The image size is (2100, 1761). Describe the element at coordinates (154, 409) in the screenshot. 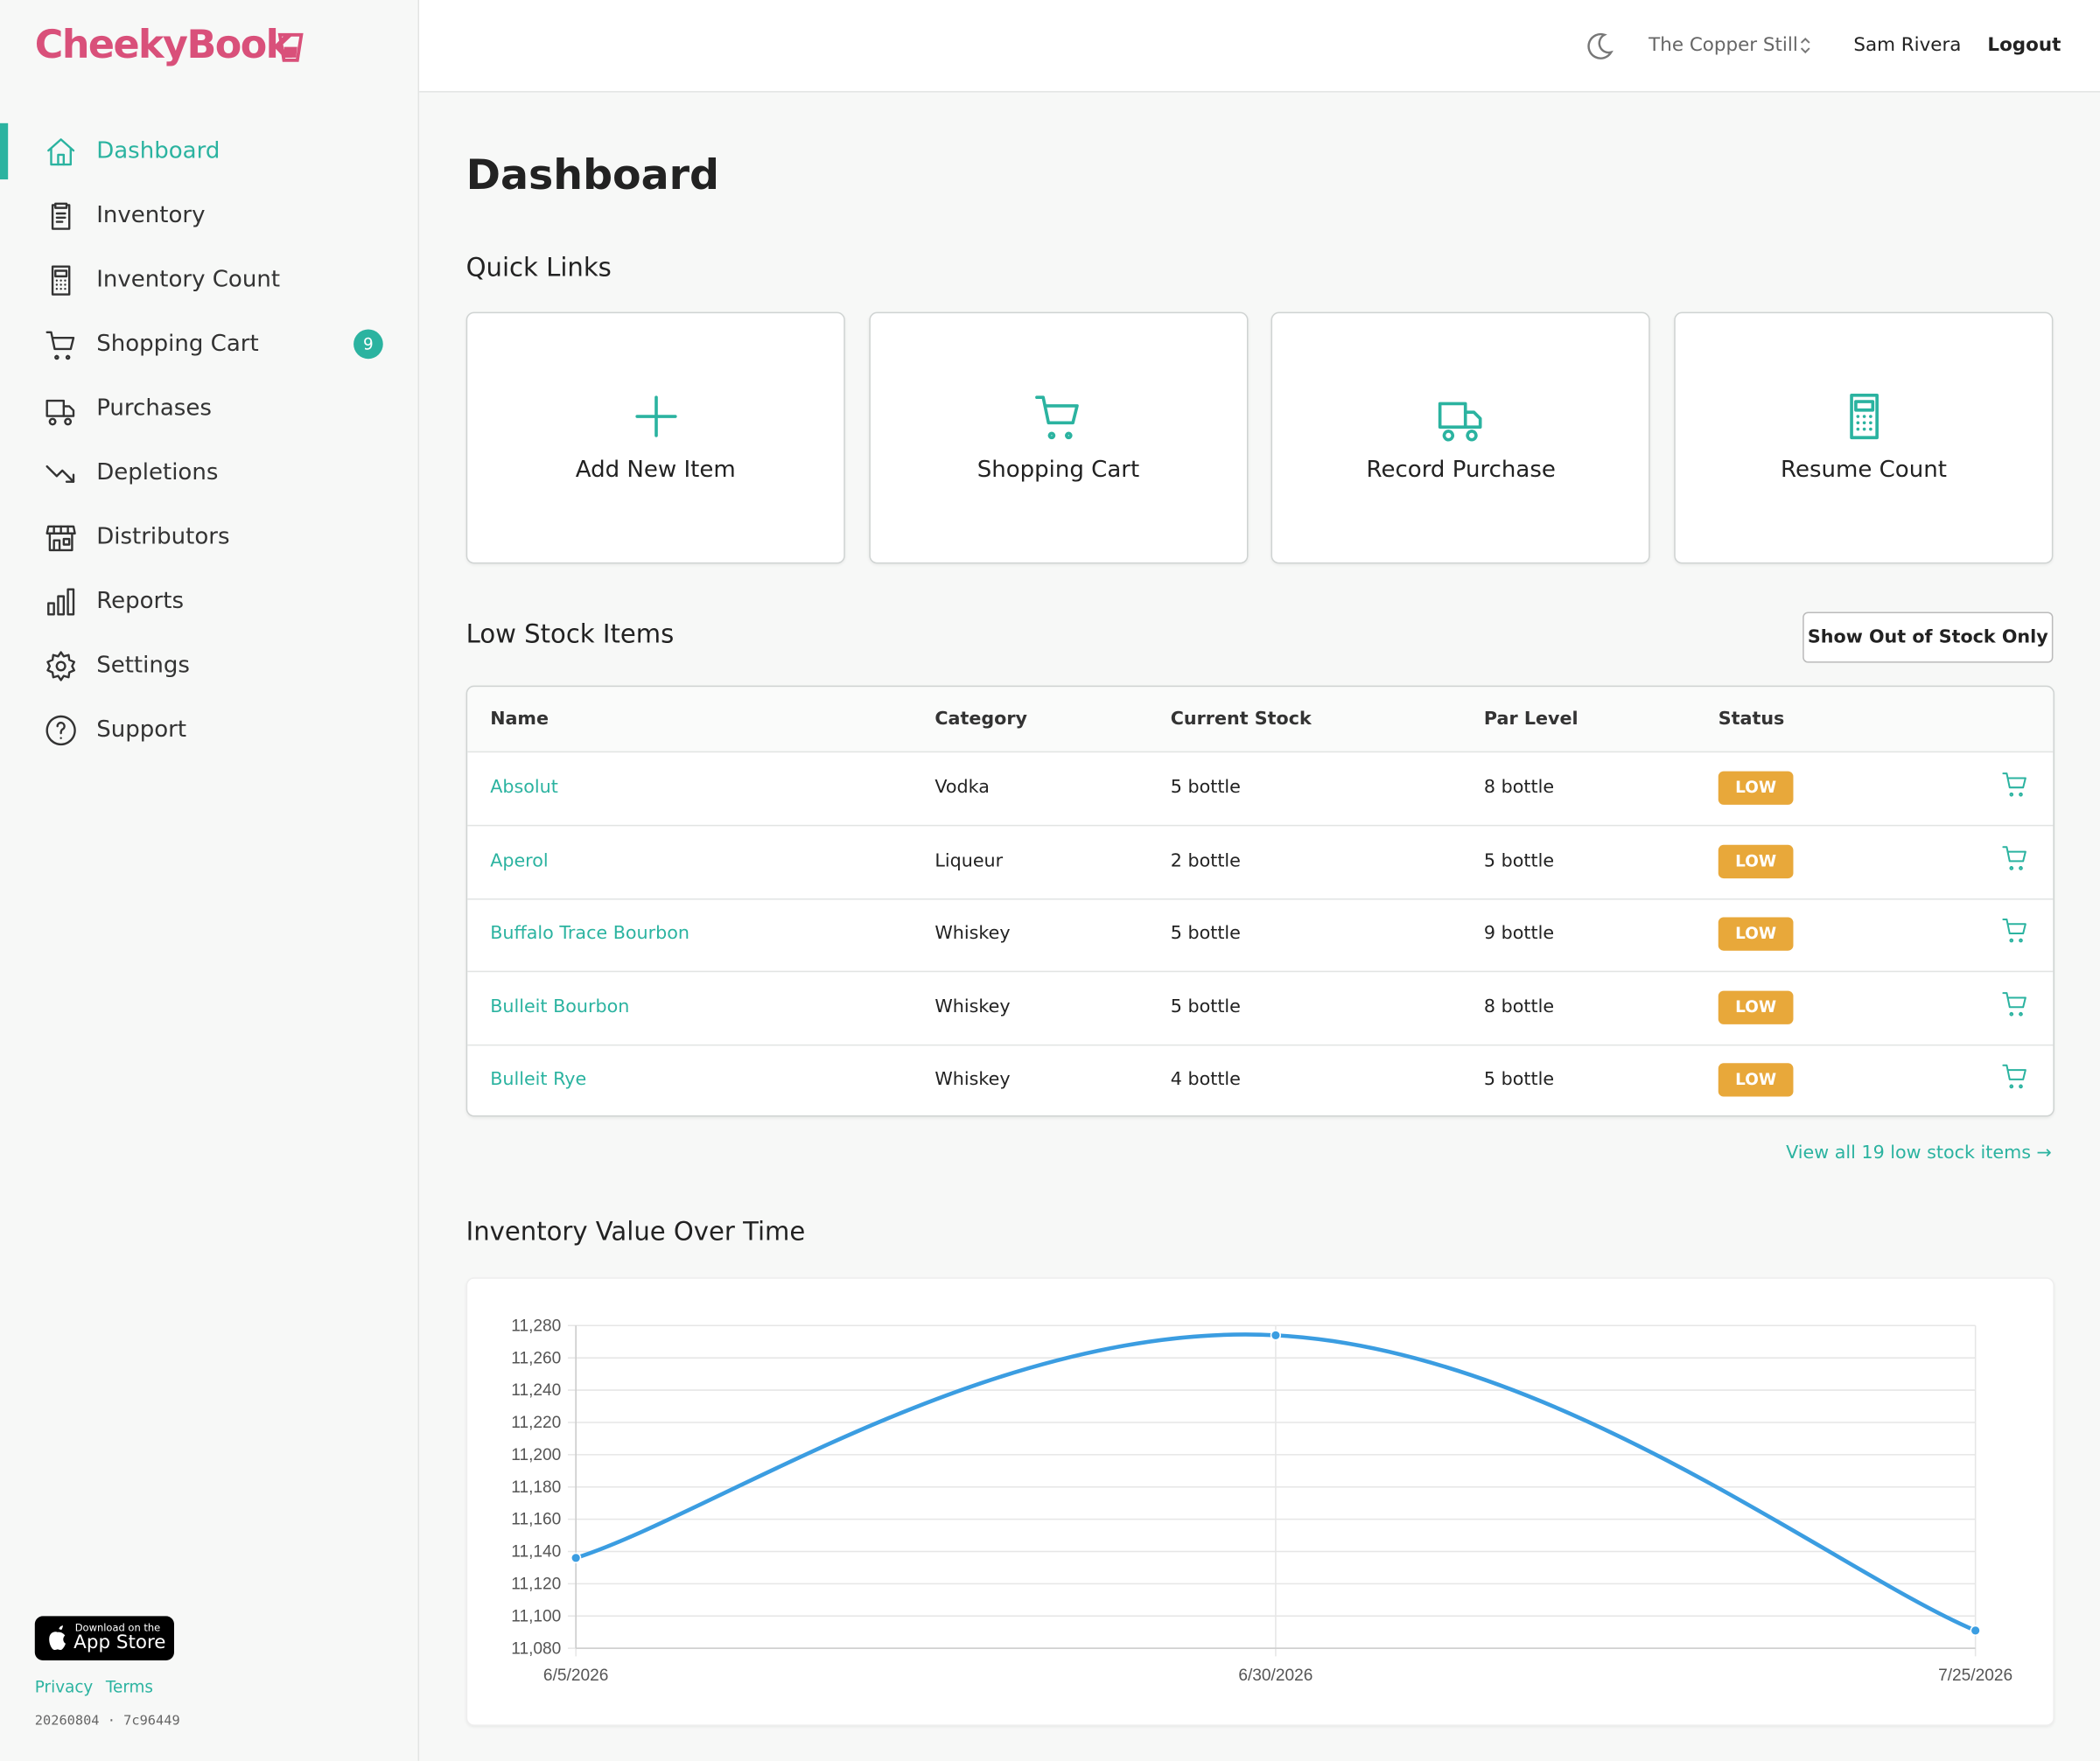

I see `nav-label: Purchases` at that location.